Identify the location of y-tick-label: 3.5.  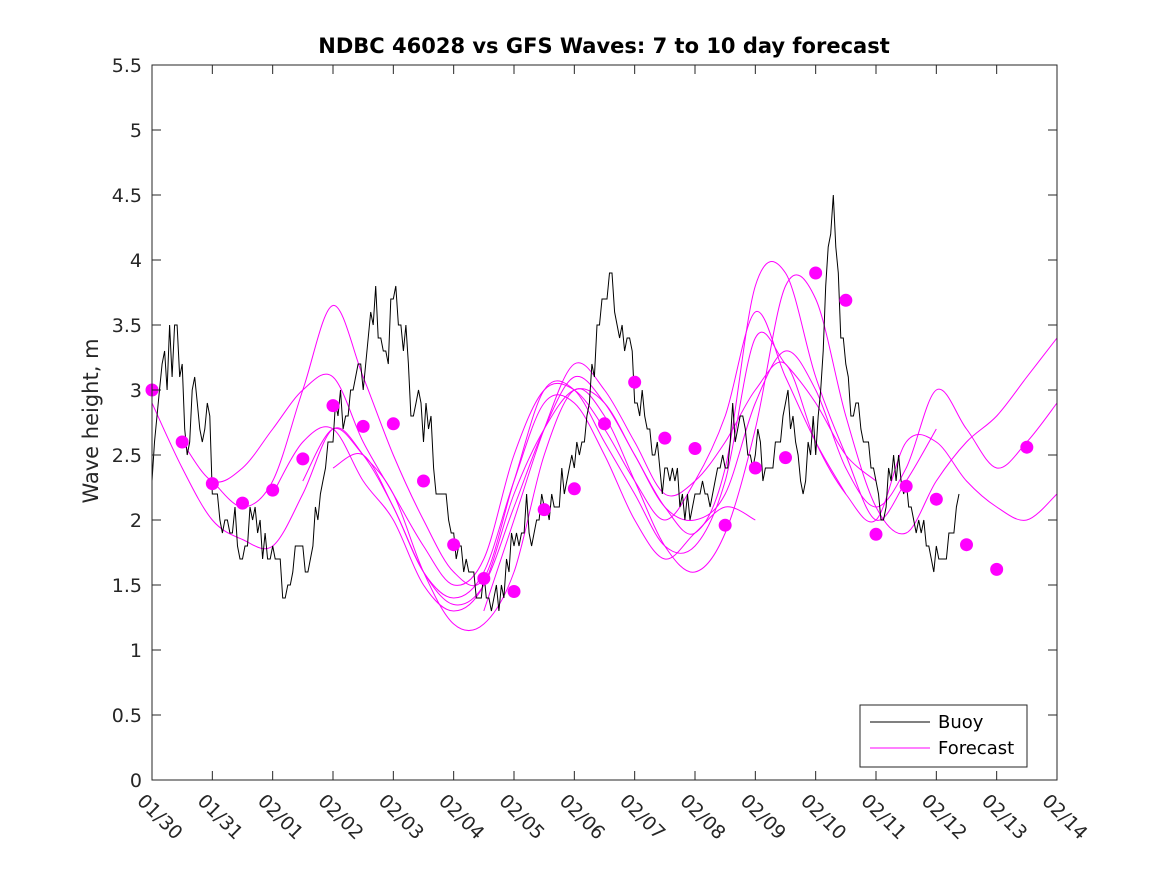
(127, 326).